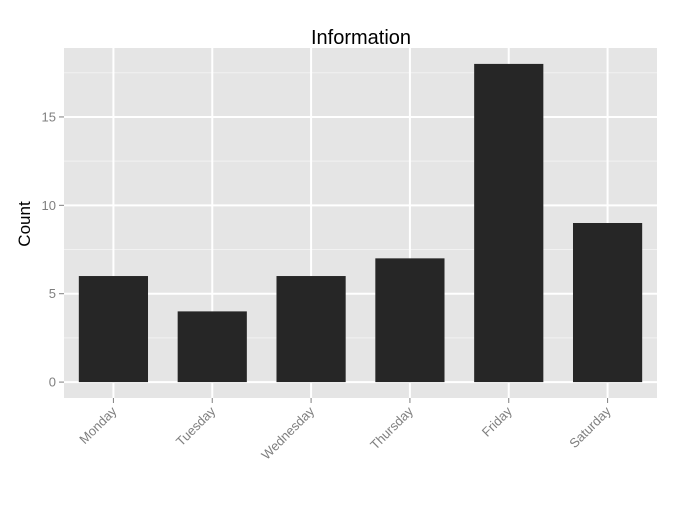 The height and width of the screenshot is (510, 680). I want to click on x-tick-label: Wednesday, so click(287, 432).